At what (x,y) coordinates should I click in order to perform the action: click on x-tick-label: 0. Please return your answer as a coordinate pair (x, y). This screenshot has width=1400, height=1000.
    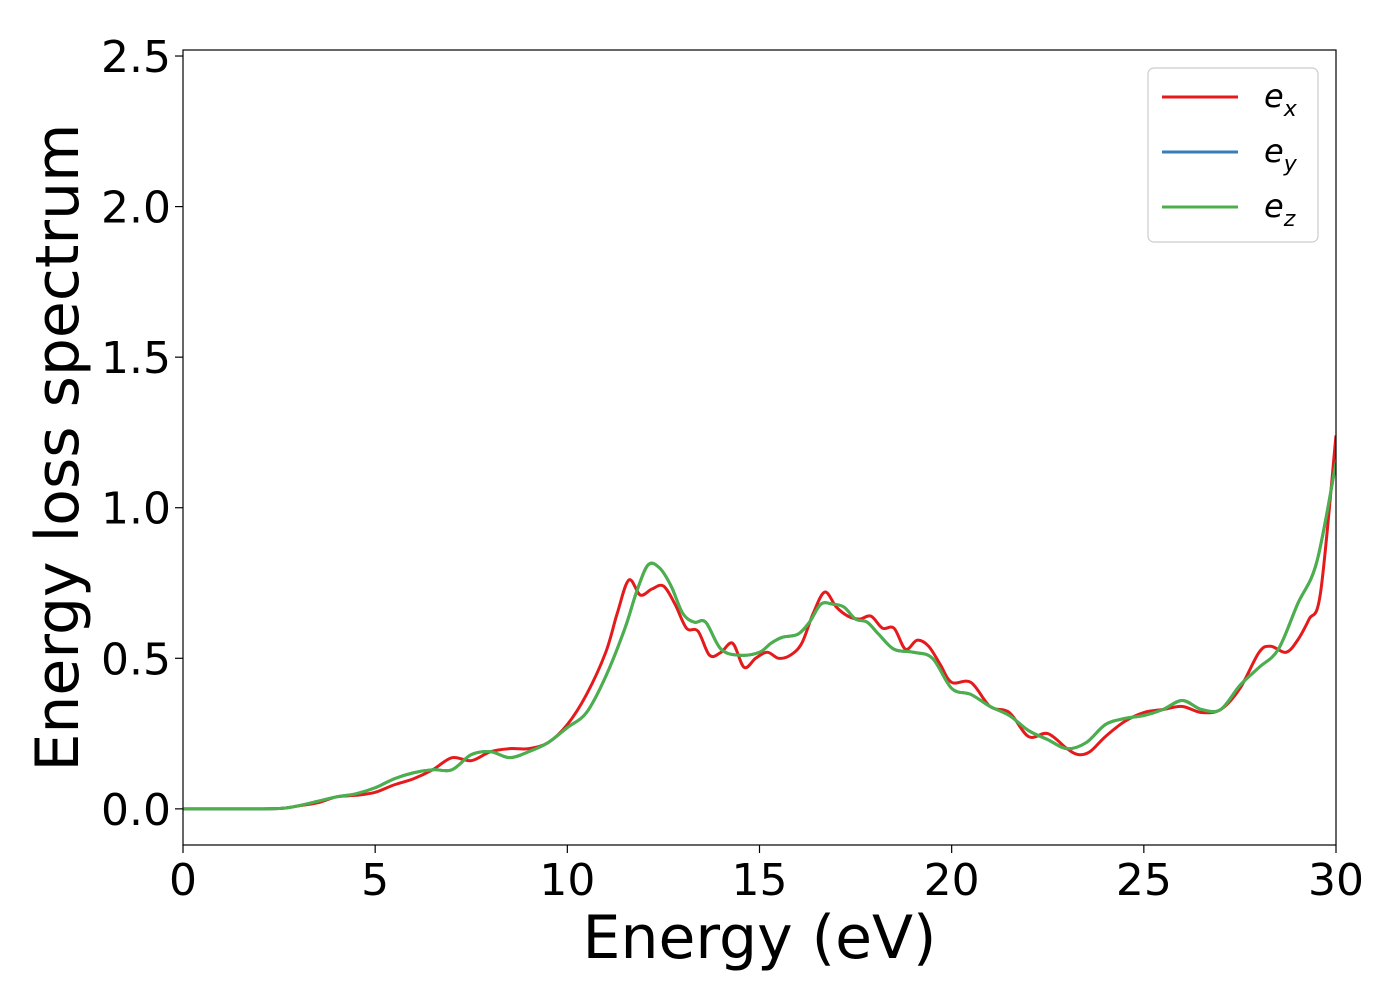
    Looking at the image, I should click on (183, 880).